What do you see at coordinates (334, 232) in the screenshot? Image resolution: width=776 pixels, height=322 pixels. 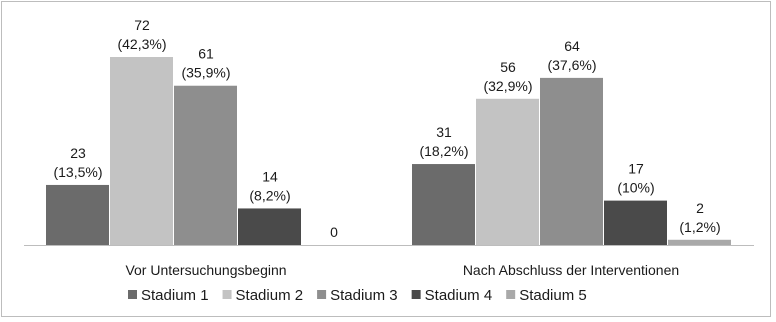 I see `data-label-5-1: 0` at bounding box center [334, 232].